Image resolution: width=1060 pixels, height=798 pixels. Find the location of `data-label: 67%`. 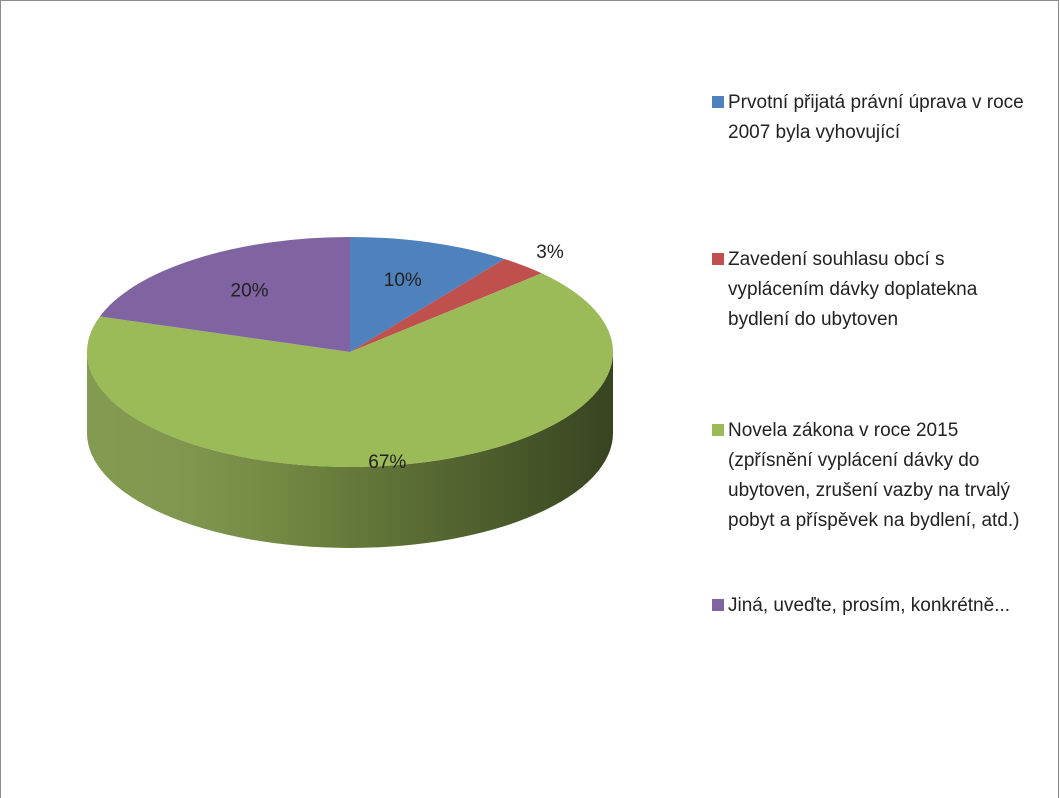

data-label: 67% is located at coordinates (387, 462).